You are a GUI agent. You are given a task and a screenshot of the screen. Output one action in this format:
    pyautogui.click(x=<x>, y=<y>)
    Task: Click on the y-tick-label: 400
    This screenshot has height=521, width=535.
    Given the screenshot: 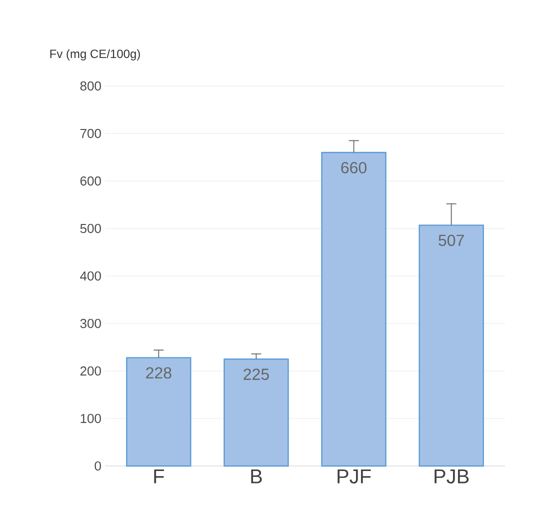 What is the action you would take?
    pyautogui.click(x=90, y=276)
    